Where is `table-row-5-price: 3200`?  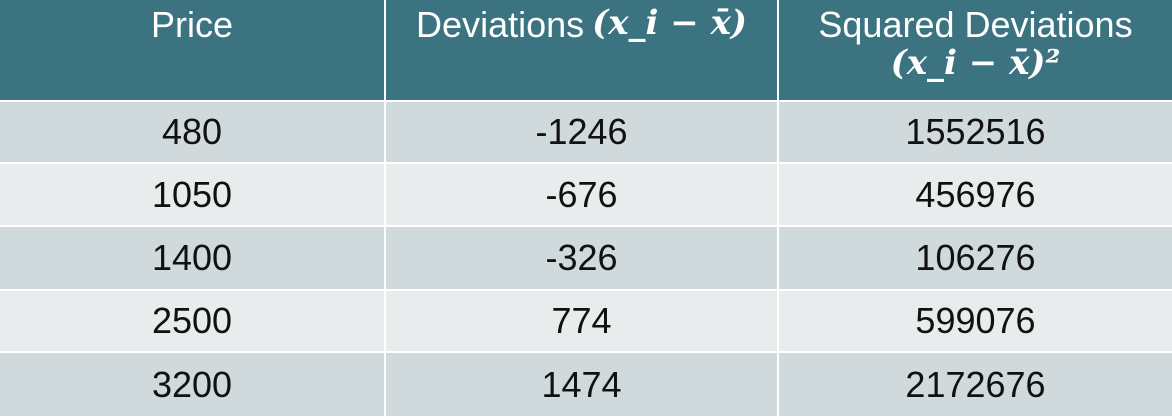
table-row-5-price: 3200 is located at coordinates (193, 385).